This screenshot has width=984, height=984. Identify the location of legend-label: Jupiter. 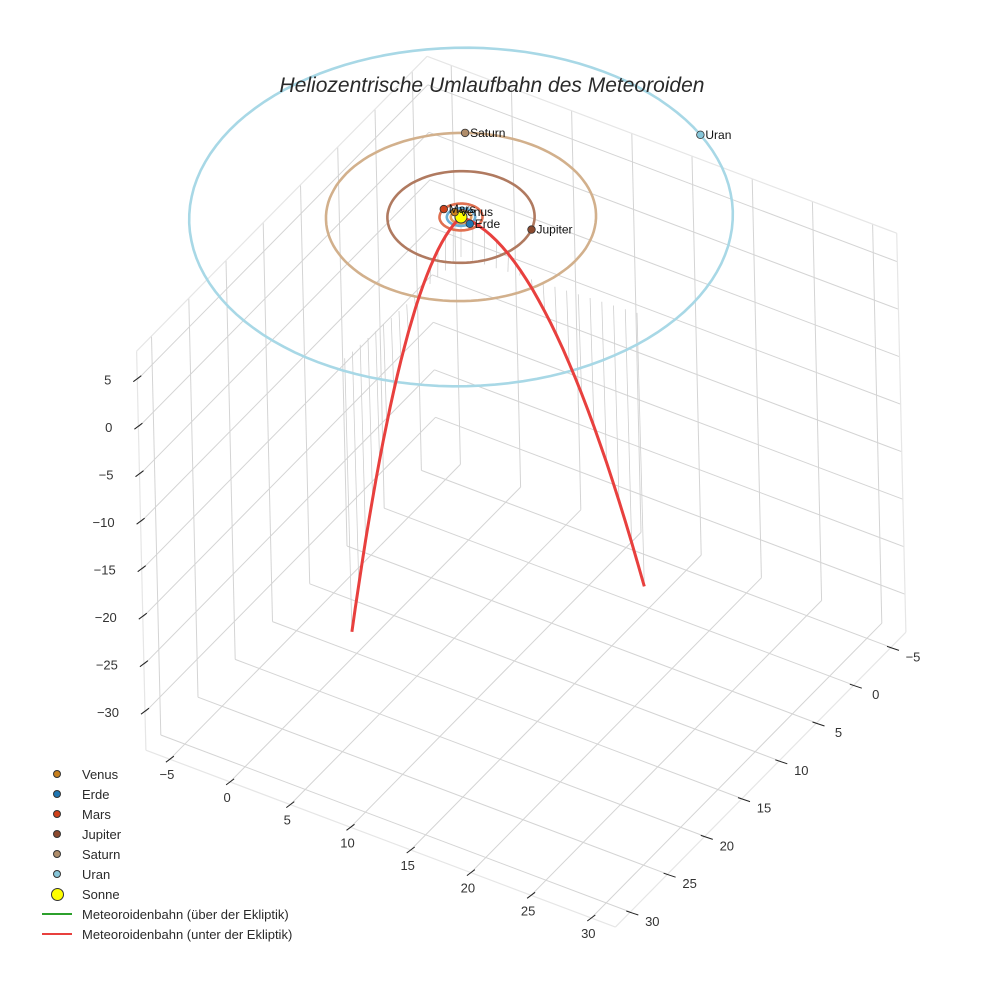
(102, 834).